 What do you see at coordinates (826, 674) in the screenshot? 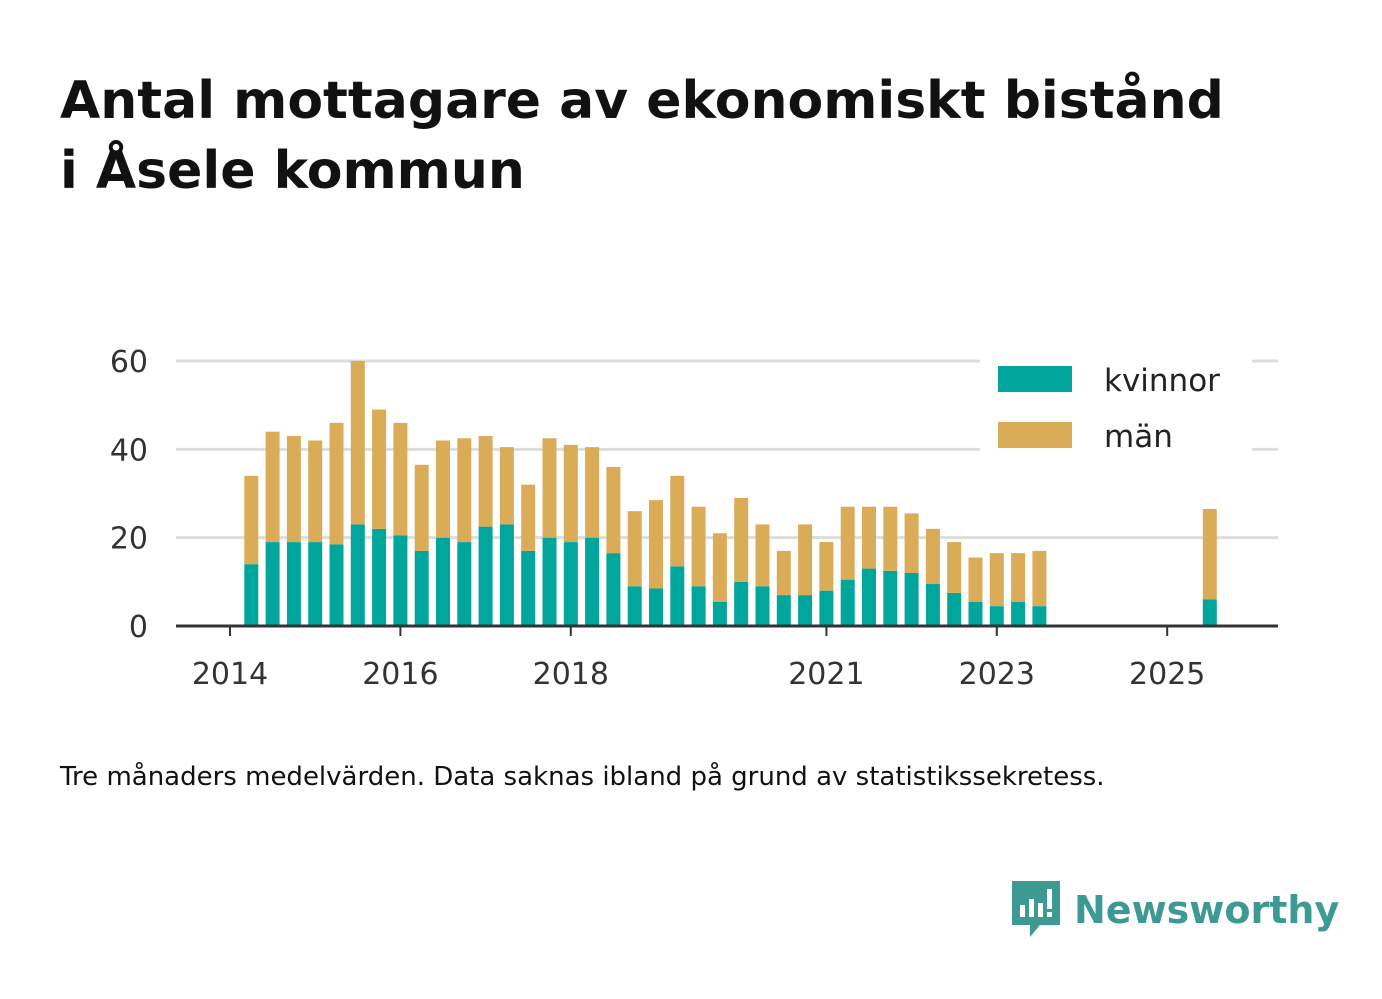
I see `x-tick-label: 2021` at bounding box center [826, 674].